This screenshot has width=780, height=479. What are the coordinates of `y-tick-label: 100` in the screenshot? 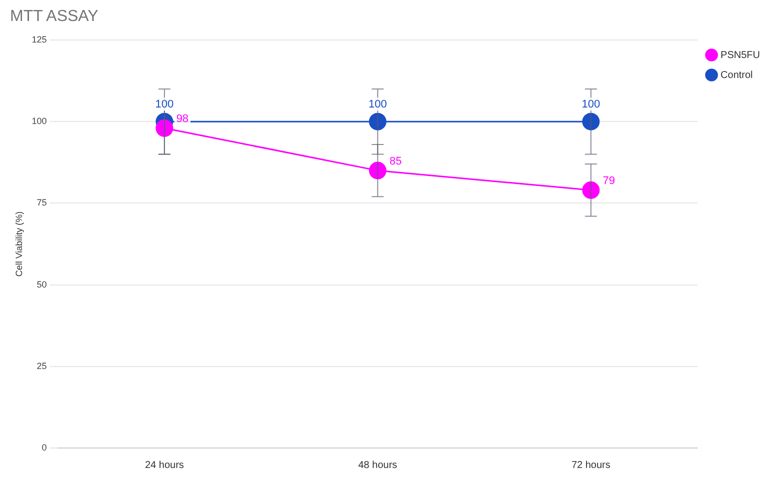 It's located at (39, 121).